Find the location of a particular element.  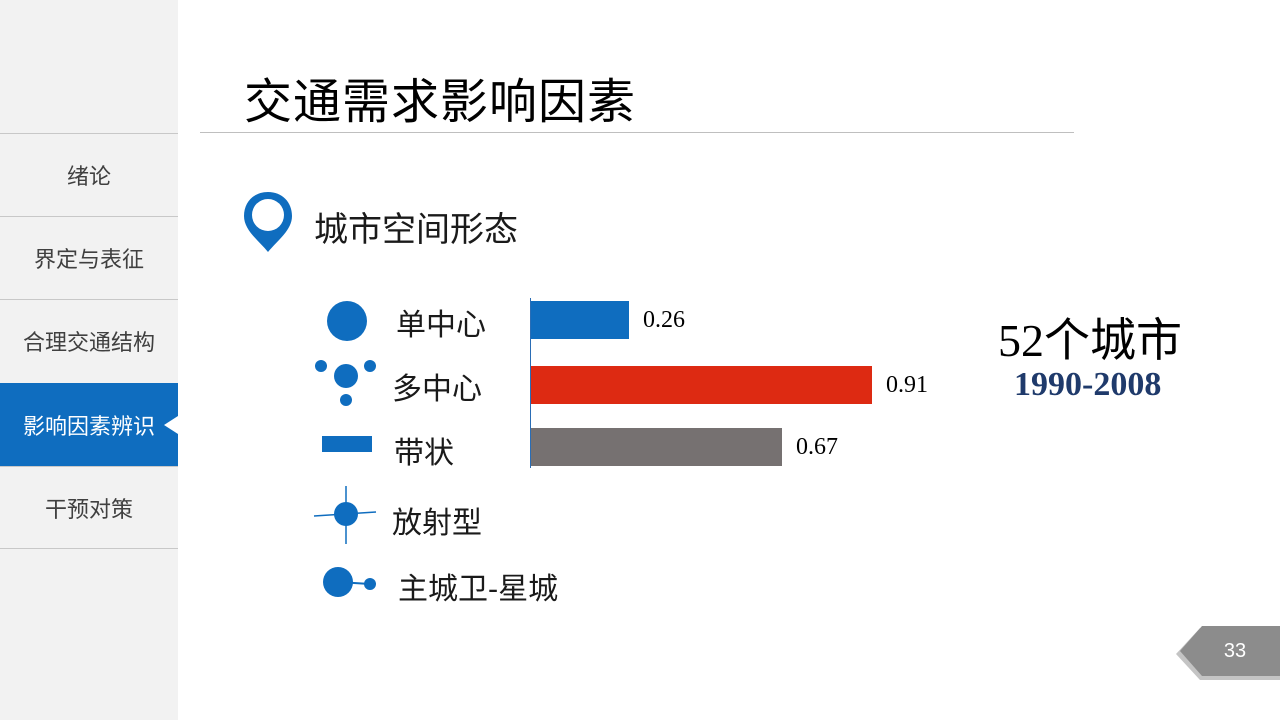

chart-axis is located at coordinates (530, 383).